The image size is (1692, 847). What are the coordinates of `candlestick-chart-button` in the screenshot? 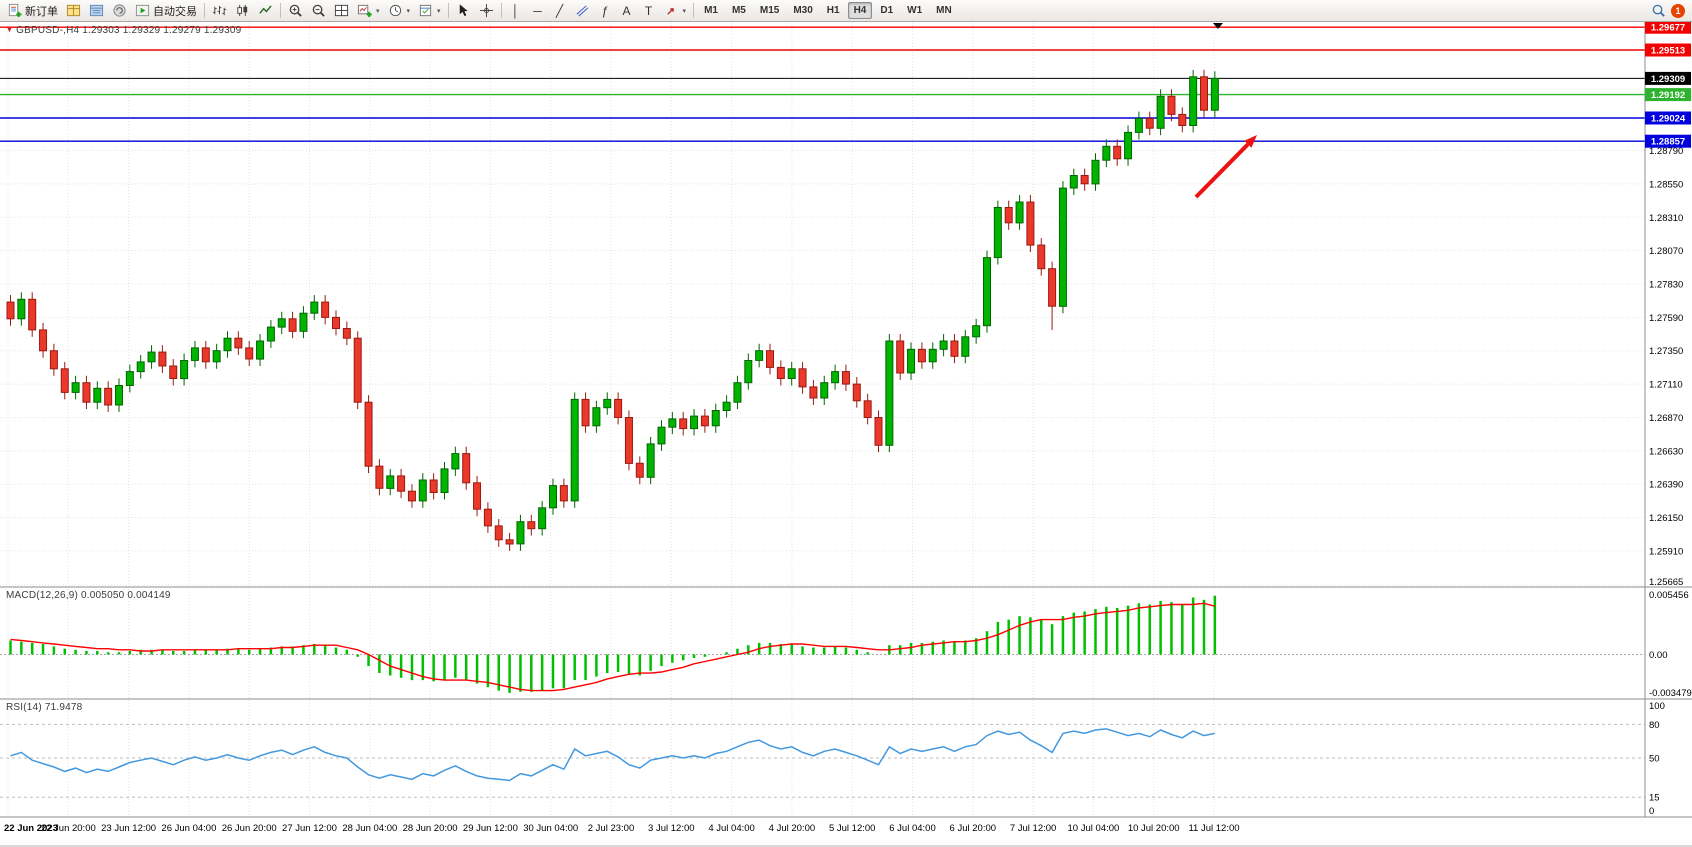 It's located at (242, 10).